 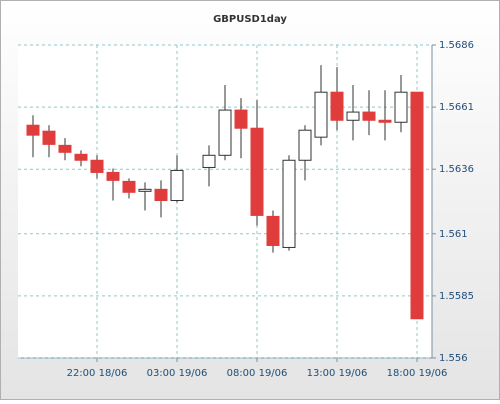 I want to click on y-tick-label: 1.5585, so click(x=456, y=296).